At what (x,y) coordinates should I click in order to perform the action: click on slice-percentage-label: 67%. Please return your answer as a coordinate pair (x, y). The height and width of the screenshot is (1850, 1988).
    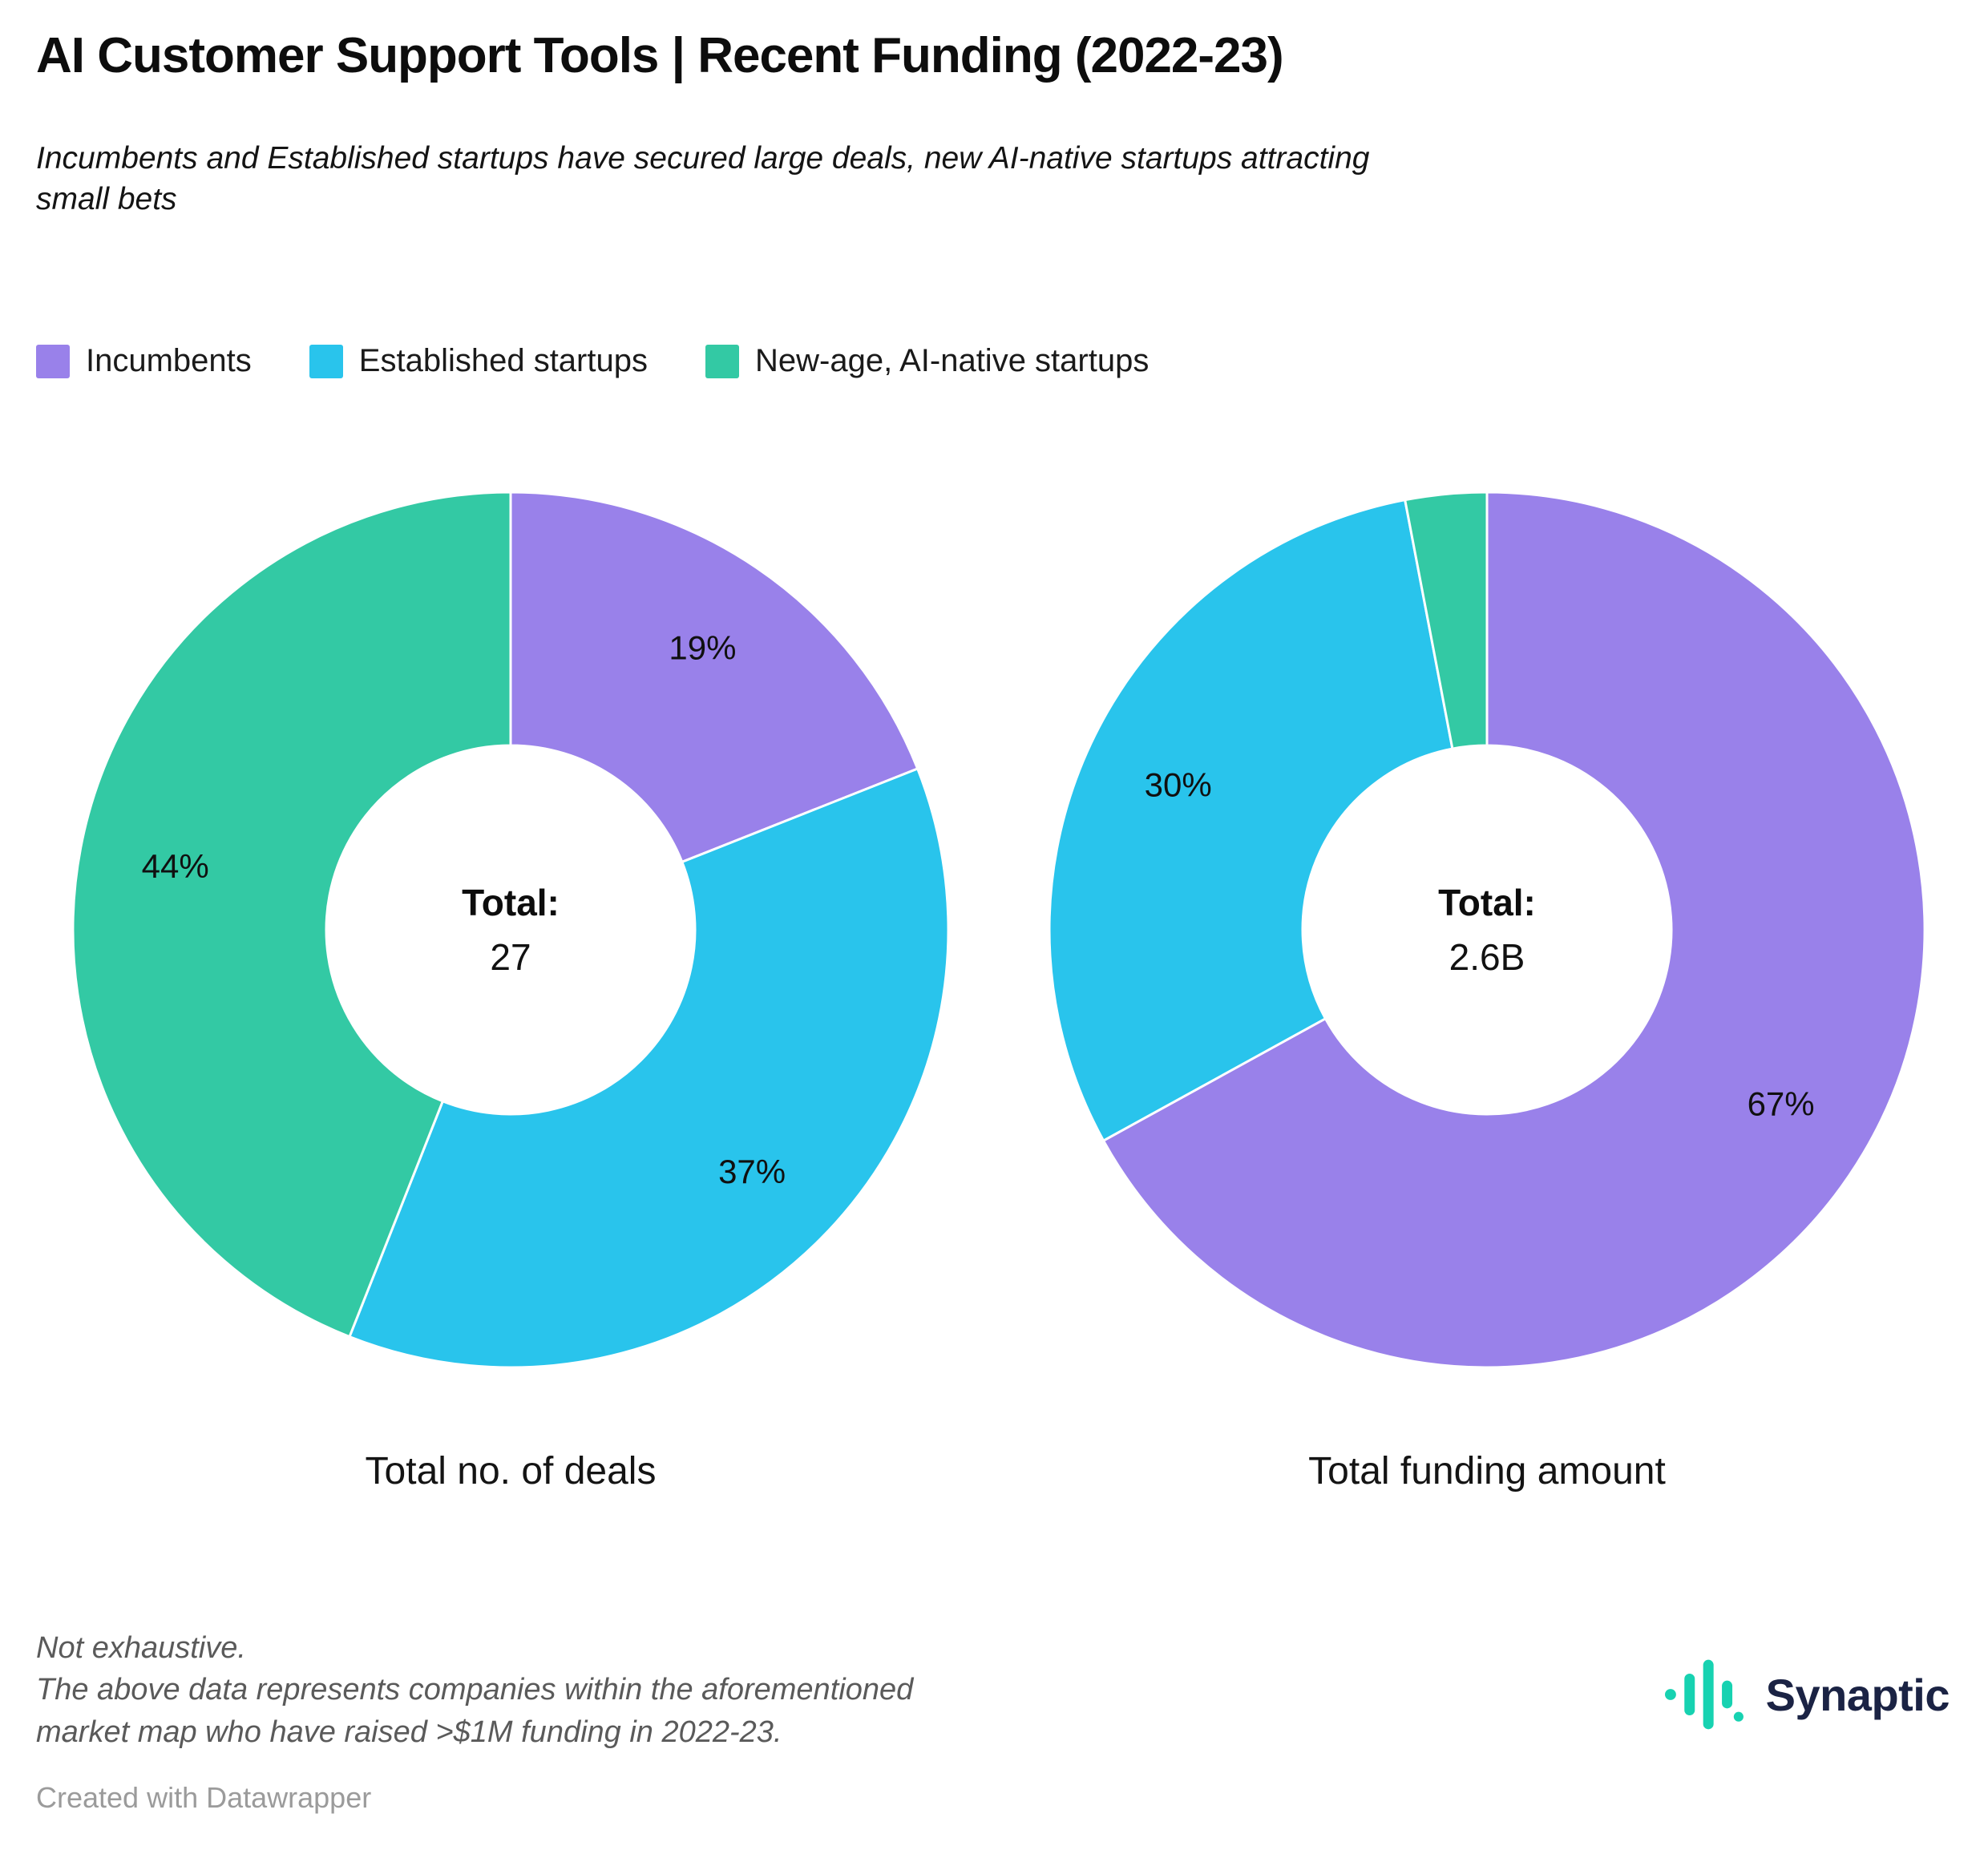
    Looking at the image, I should click on (1781, 1104).